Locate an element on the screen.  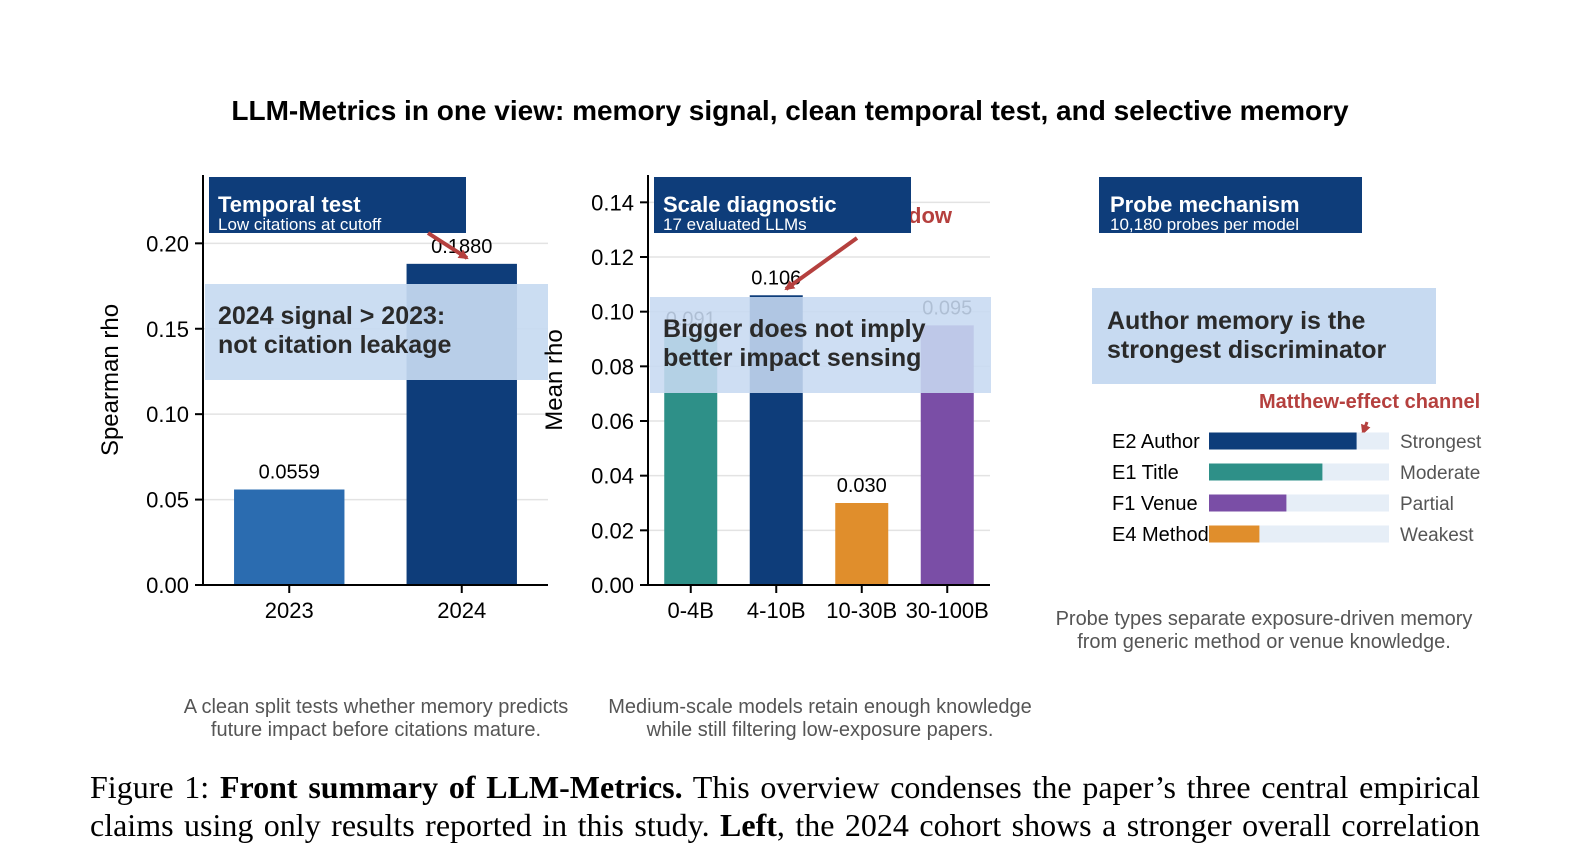
data-label-2023: 0.0559 is located at coordinates (289, 473).